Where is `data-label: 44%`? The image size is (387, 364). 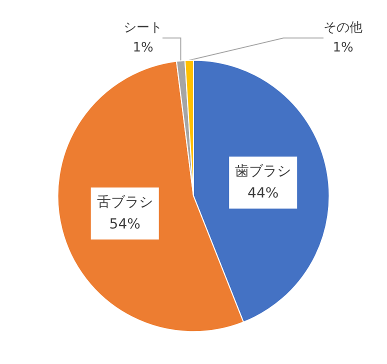
data-label: 44% is located at coordinates (263, 194).